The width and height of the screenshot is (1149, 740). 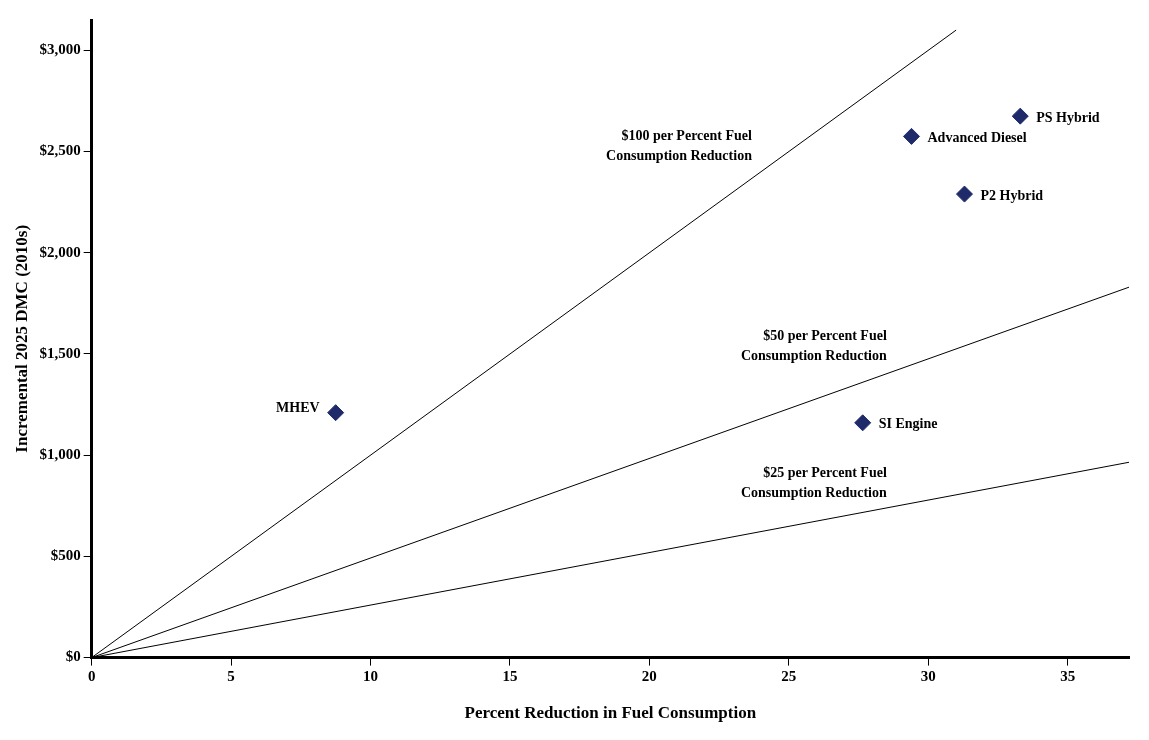 I want to click on x-tick-label: 30, so click(x=928, y=676).